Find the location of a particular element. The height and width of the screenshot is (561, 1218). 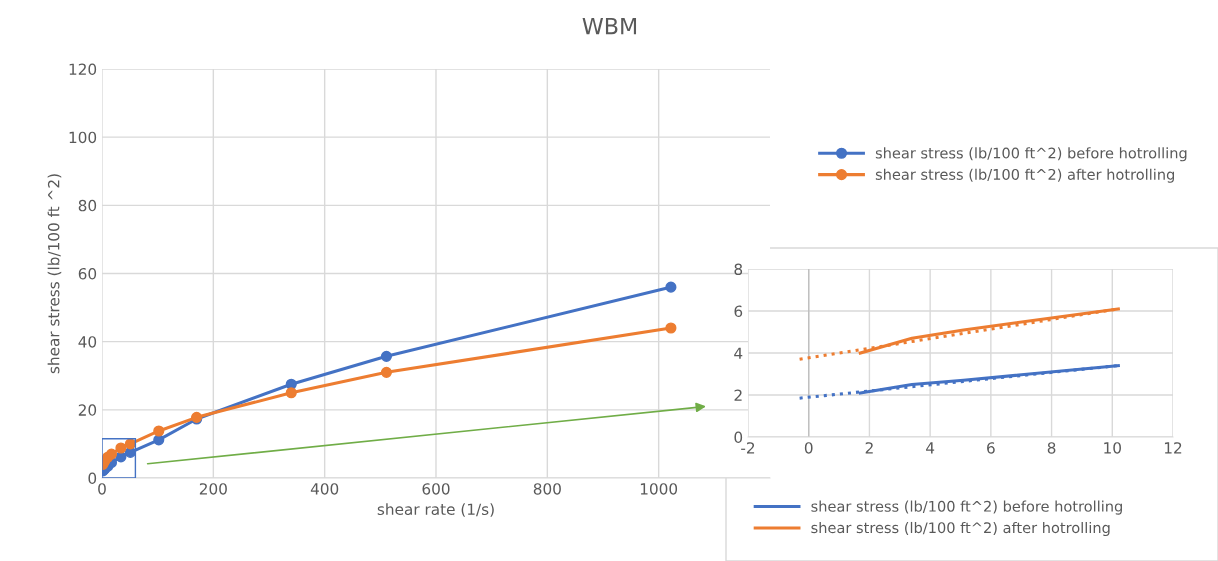

x-tick-label: 1000 is located at coordinates (659, 489).